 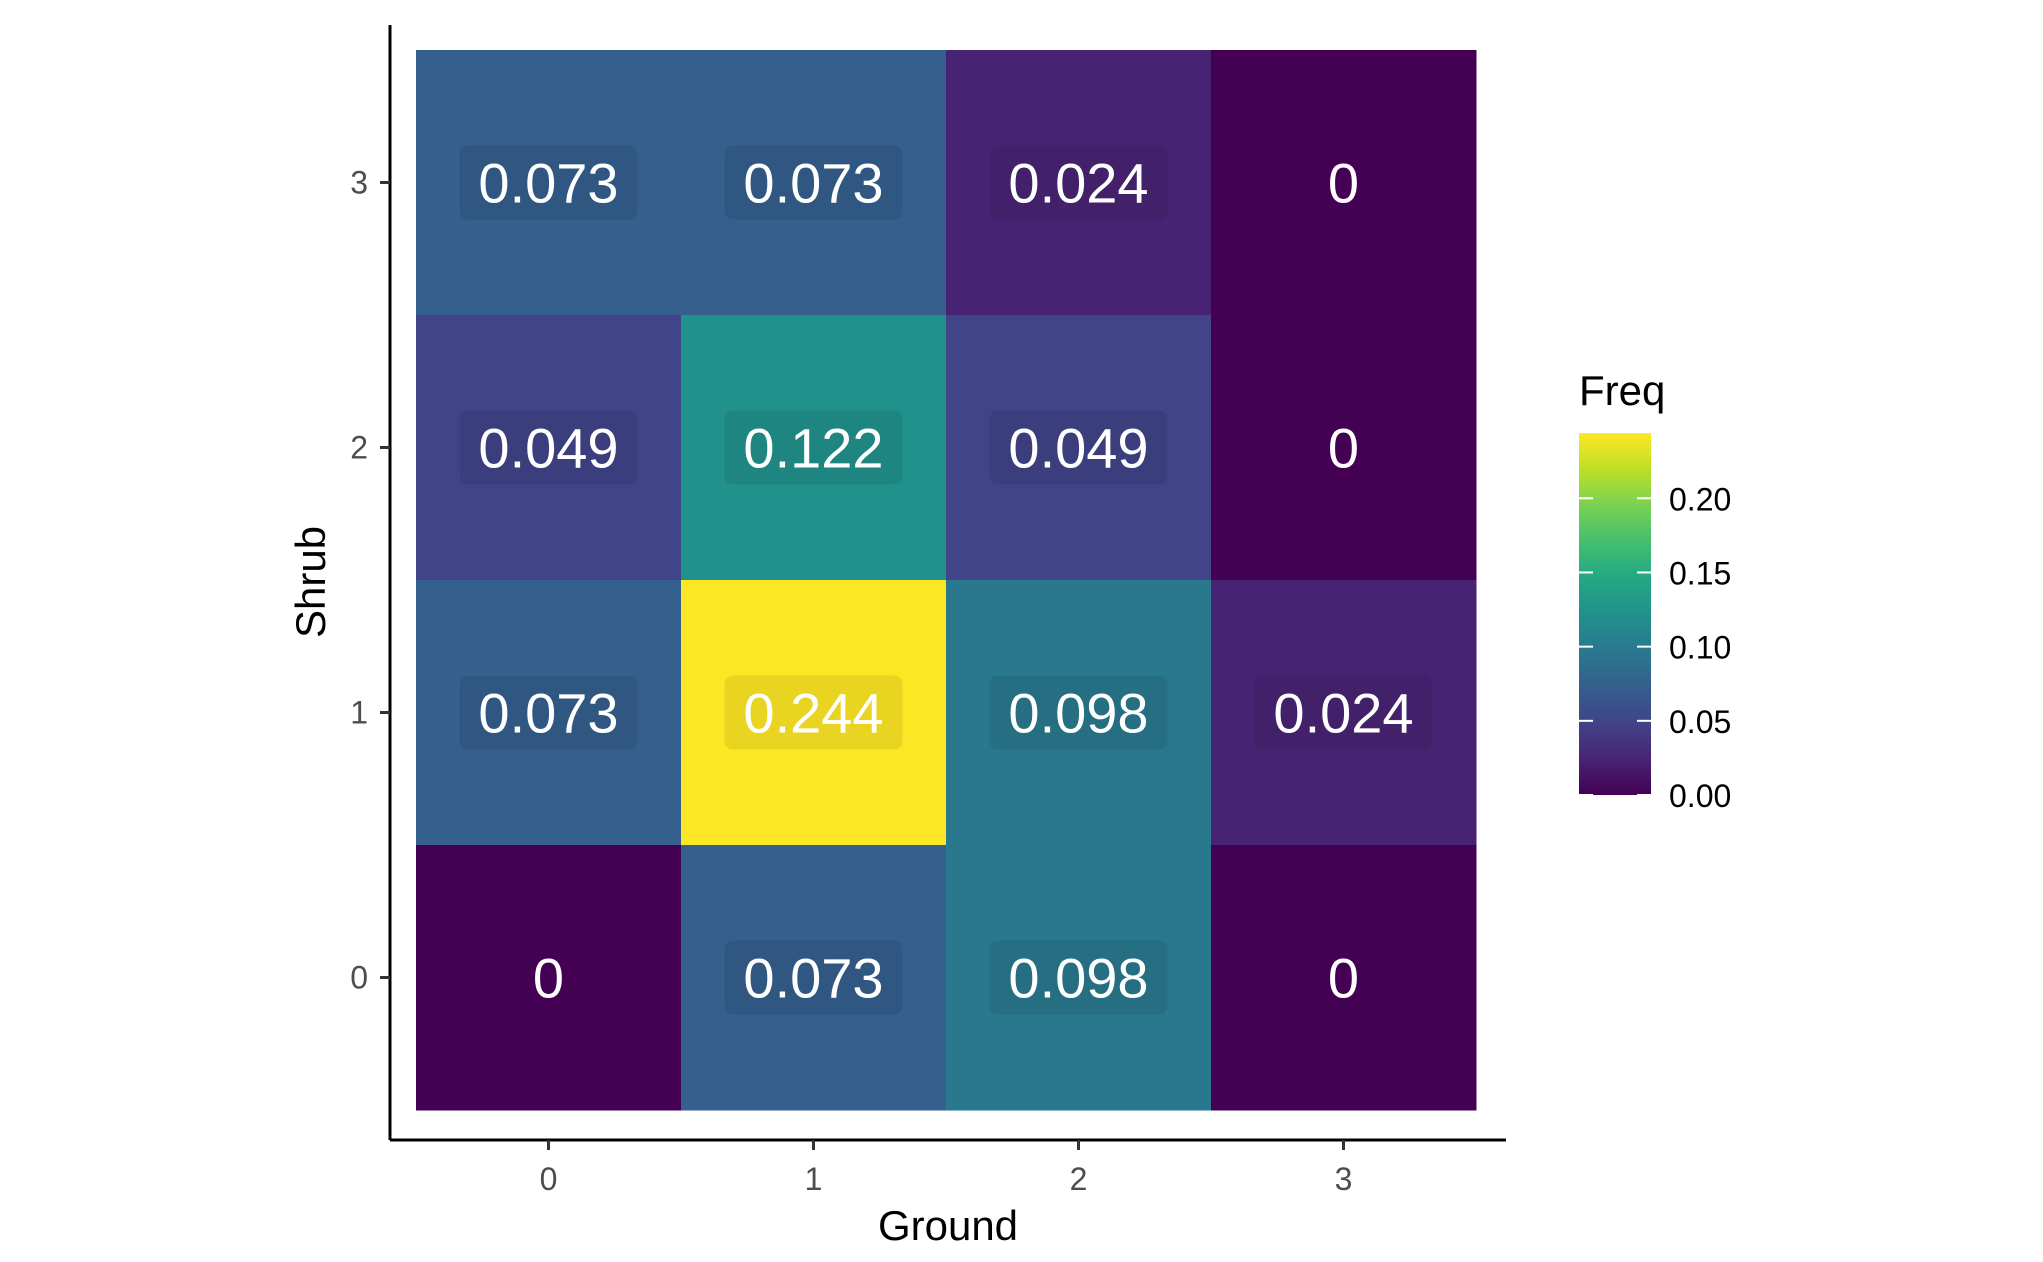 I want to click on x-tick-label: 1, so click(x=814, y=1179).